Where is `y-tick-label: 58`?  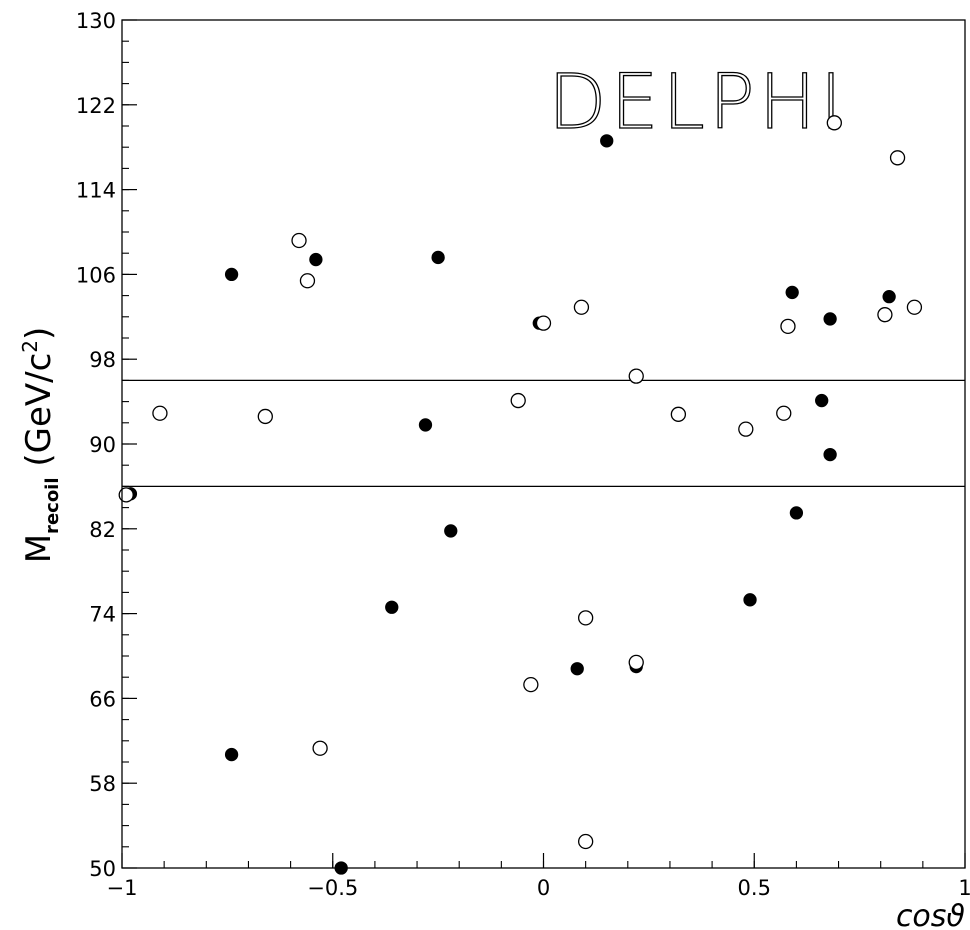
y-tick-label: 58 is located at coordinates (102, 784).